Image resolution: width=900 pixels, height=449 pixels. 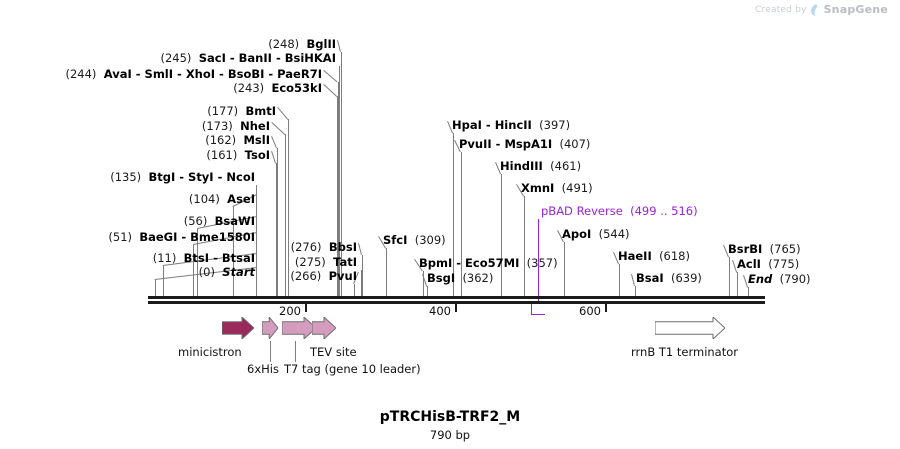 What do you see at coordinates (127, 272) in the screenshot?
I see `enzyme-site-label-start: (0) Start` at bounding box center [127, 272].